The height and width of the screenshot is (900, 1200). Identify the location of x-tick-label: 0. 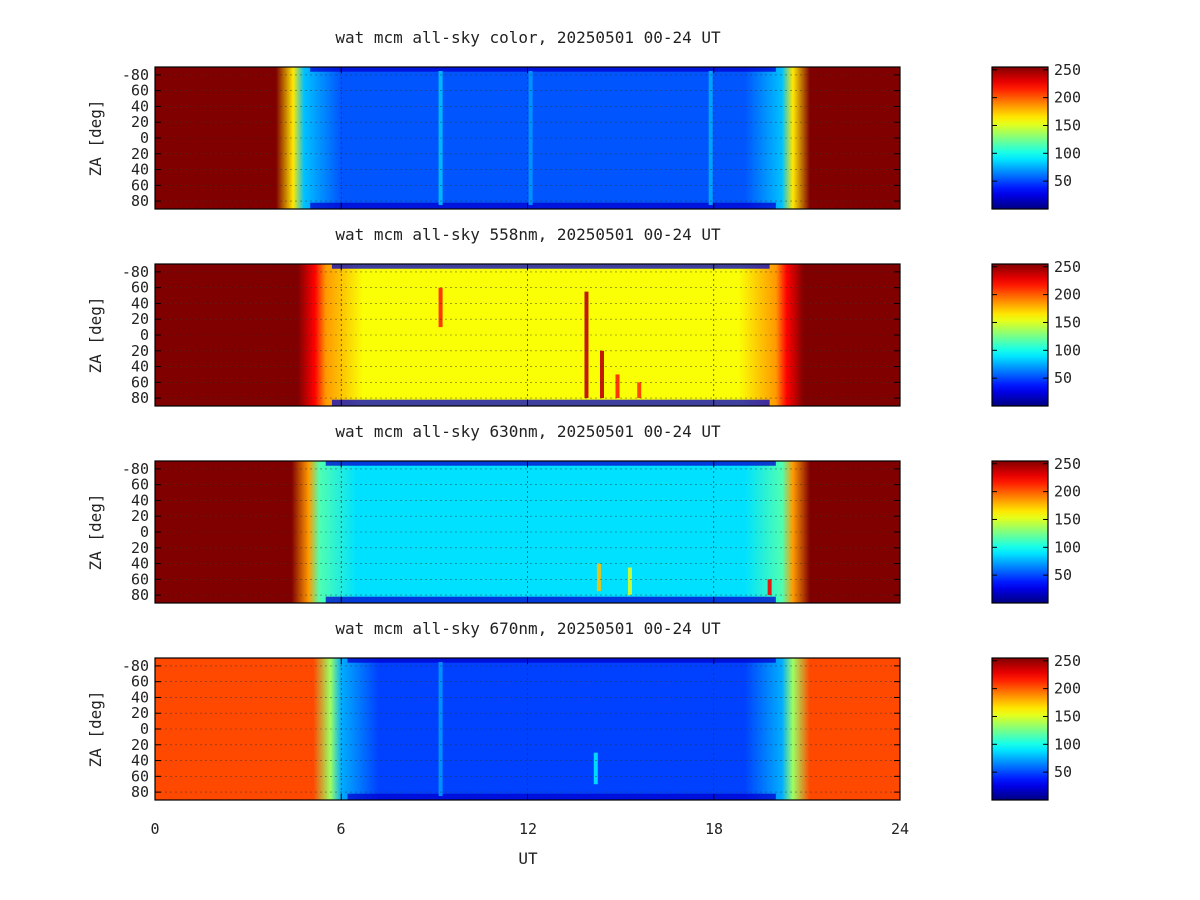
(154, 829).